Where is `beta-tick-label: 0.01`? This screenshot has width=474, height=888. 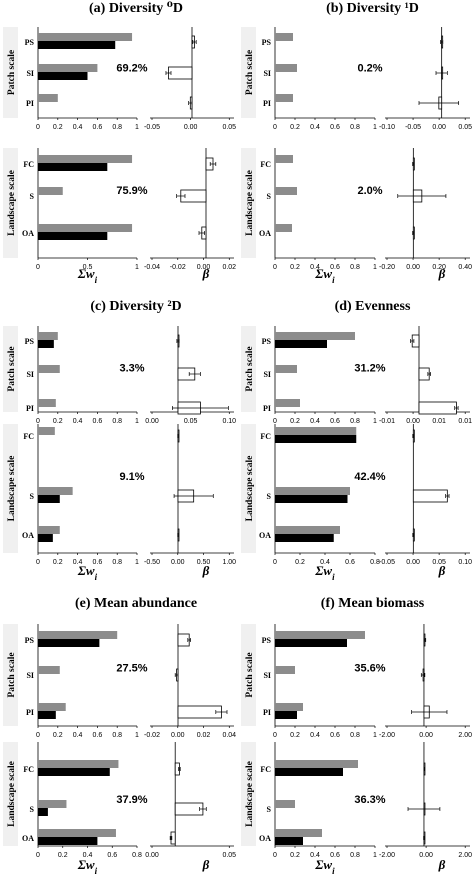 beta-tick-label: 0.01 is located at coordinates (465, 421).